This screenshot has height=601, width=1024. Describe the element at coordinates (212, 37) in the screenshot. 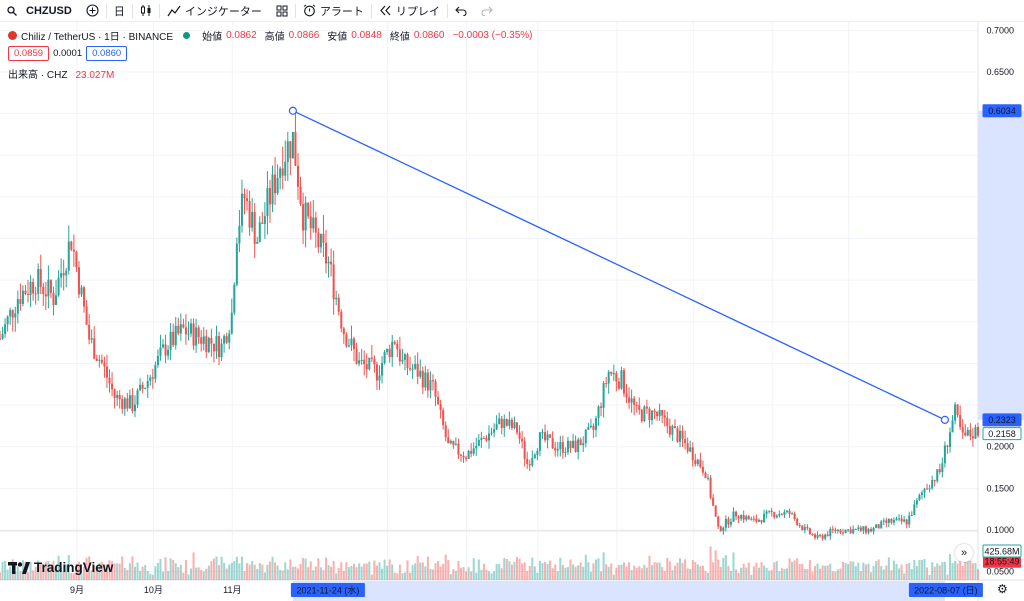

I see `open-label: 始値` at that location.